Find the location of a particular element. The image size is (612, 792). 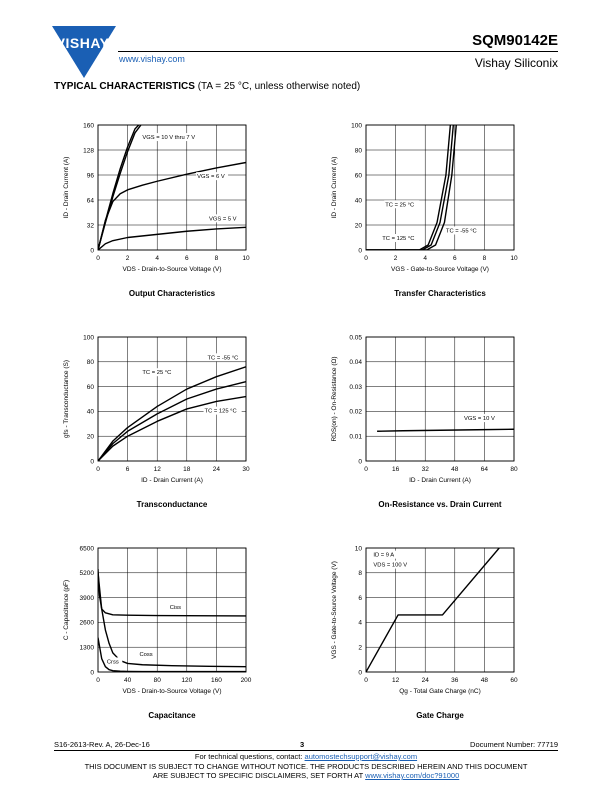

chart-caption: Gate Charge is located at coordinates (440, 715).